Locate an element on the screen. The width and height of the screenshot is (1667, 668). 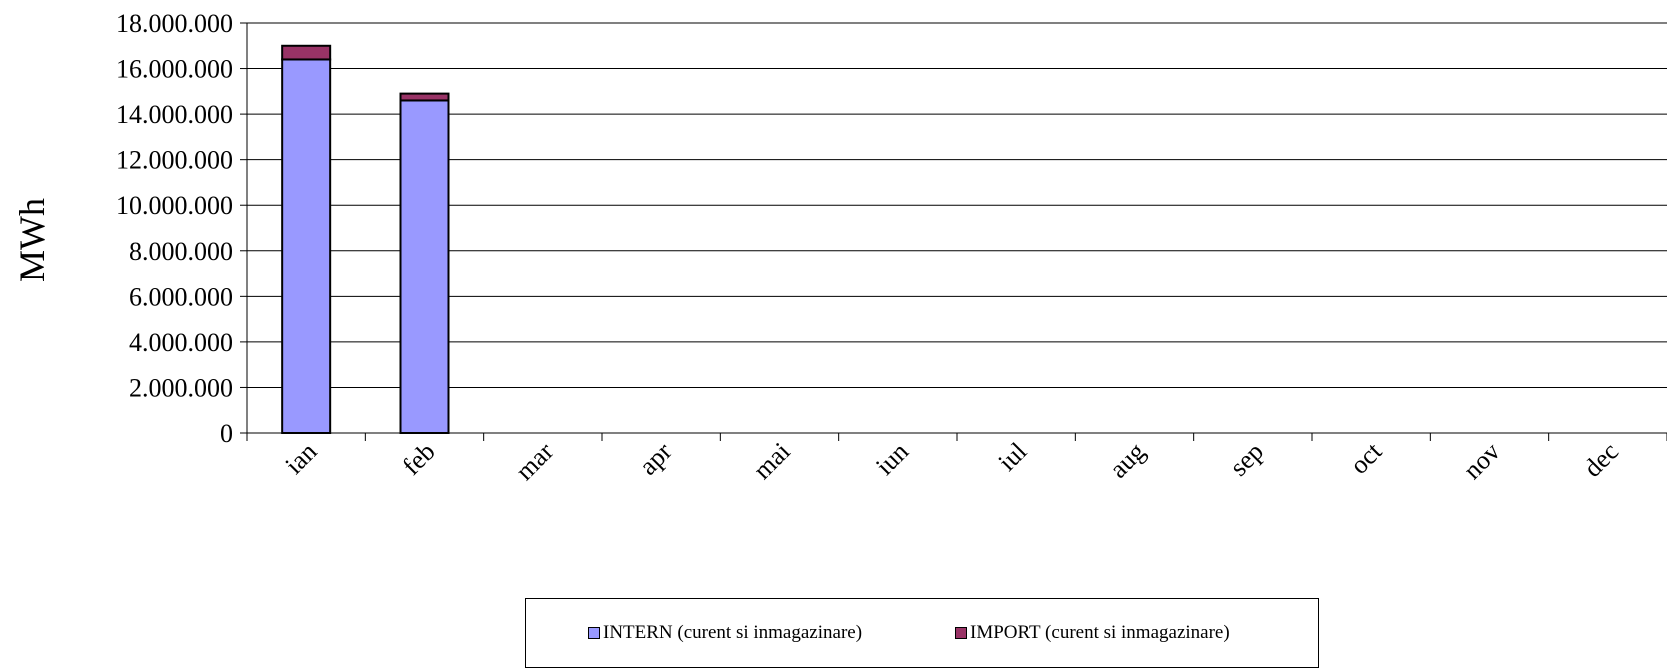
bars is located at coordinates (365, 239).